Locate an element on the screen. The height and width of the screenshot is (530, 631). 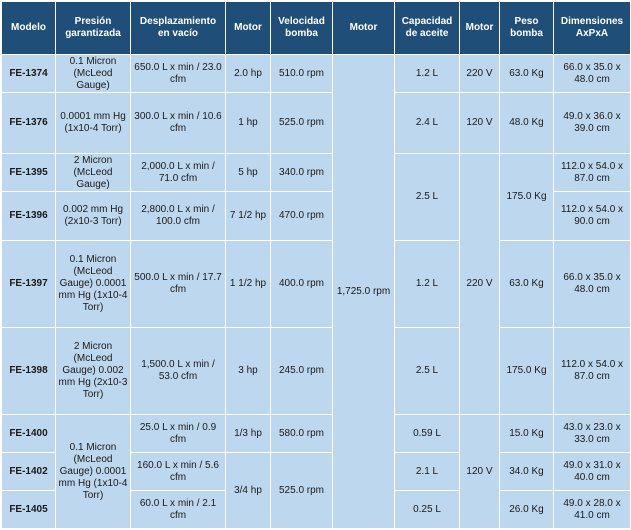
model-cell: FE-1374 is located at coordinates (28, 73).